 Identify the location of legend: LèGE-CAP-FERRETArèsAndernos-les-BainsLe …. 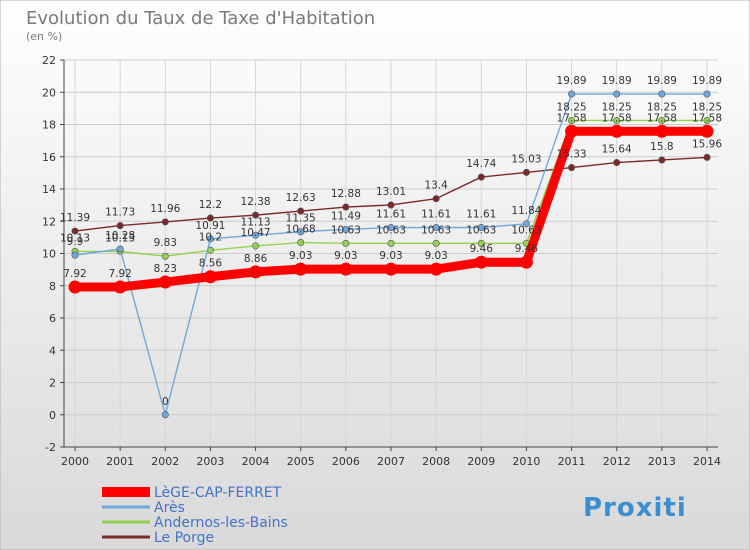
(195, 515).